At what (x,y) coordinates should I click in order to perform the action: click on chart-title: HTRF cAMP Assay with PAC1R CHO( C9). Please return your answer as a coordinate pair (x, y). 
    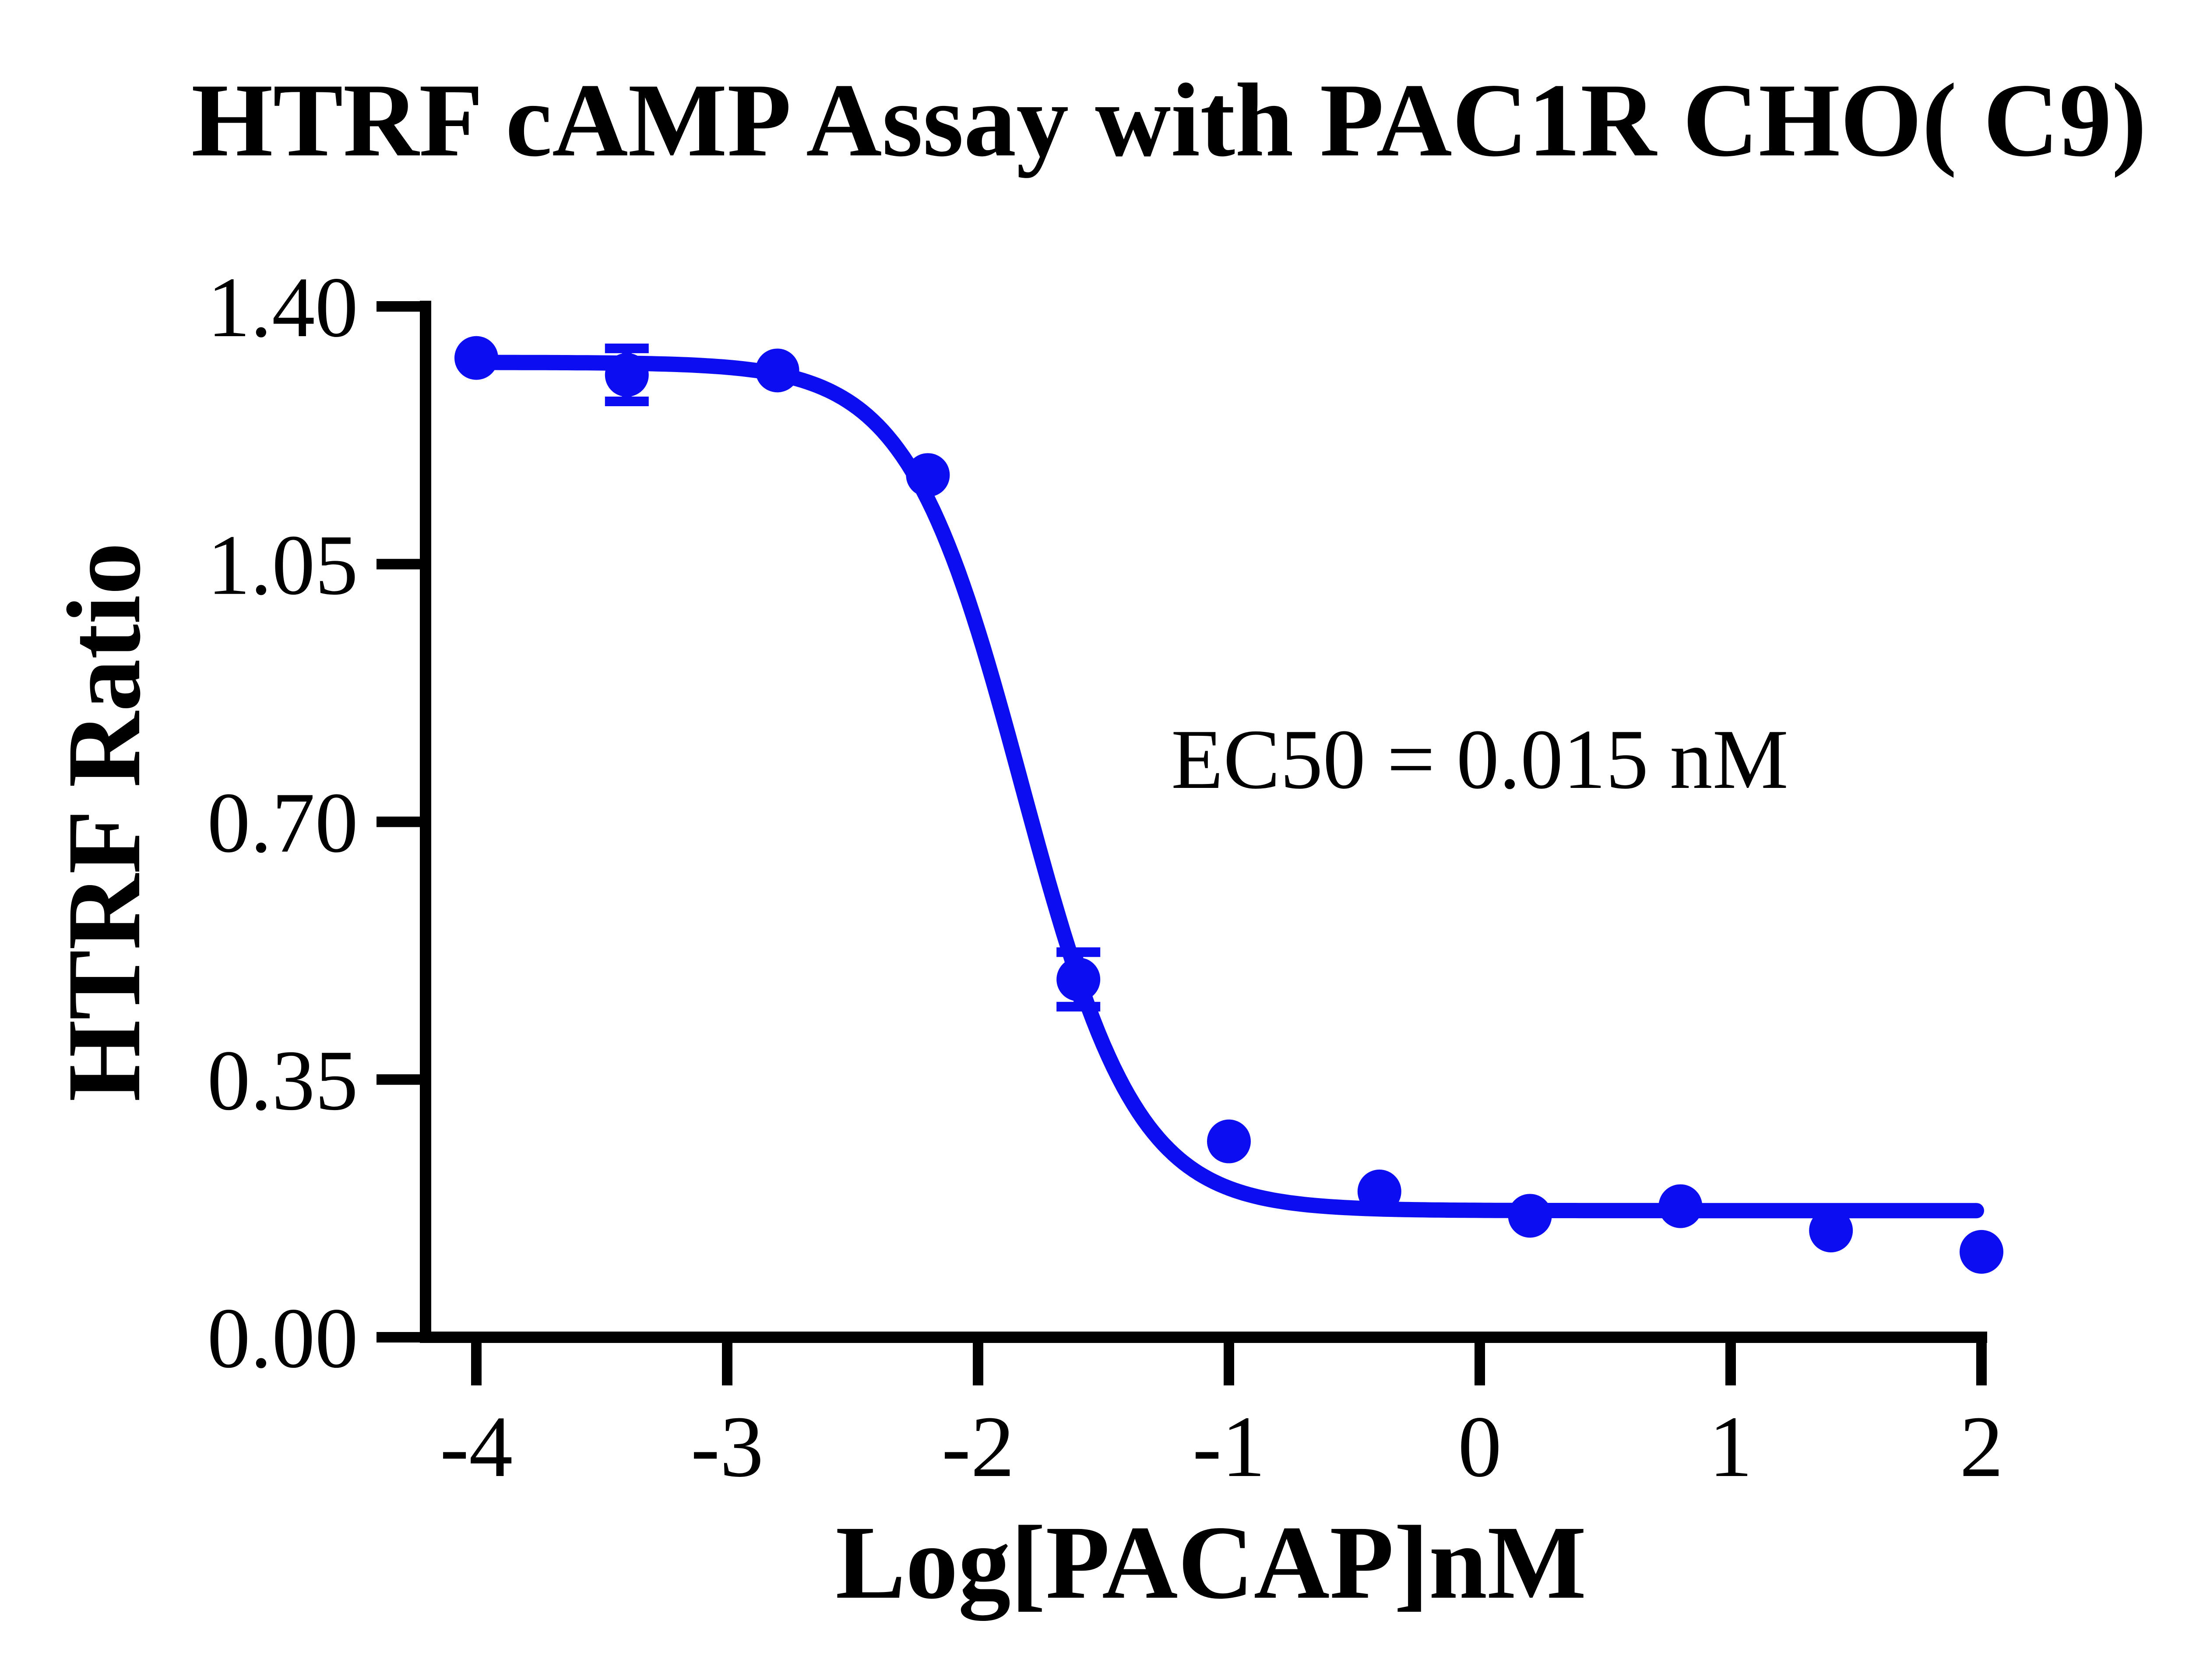
    Looking at the image, I should click on (1169, 120).